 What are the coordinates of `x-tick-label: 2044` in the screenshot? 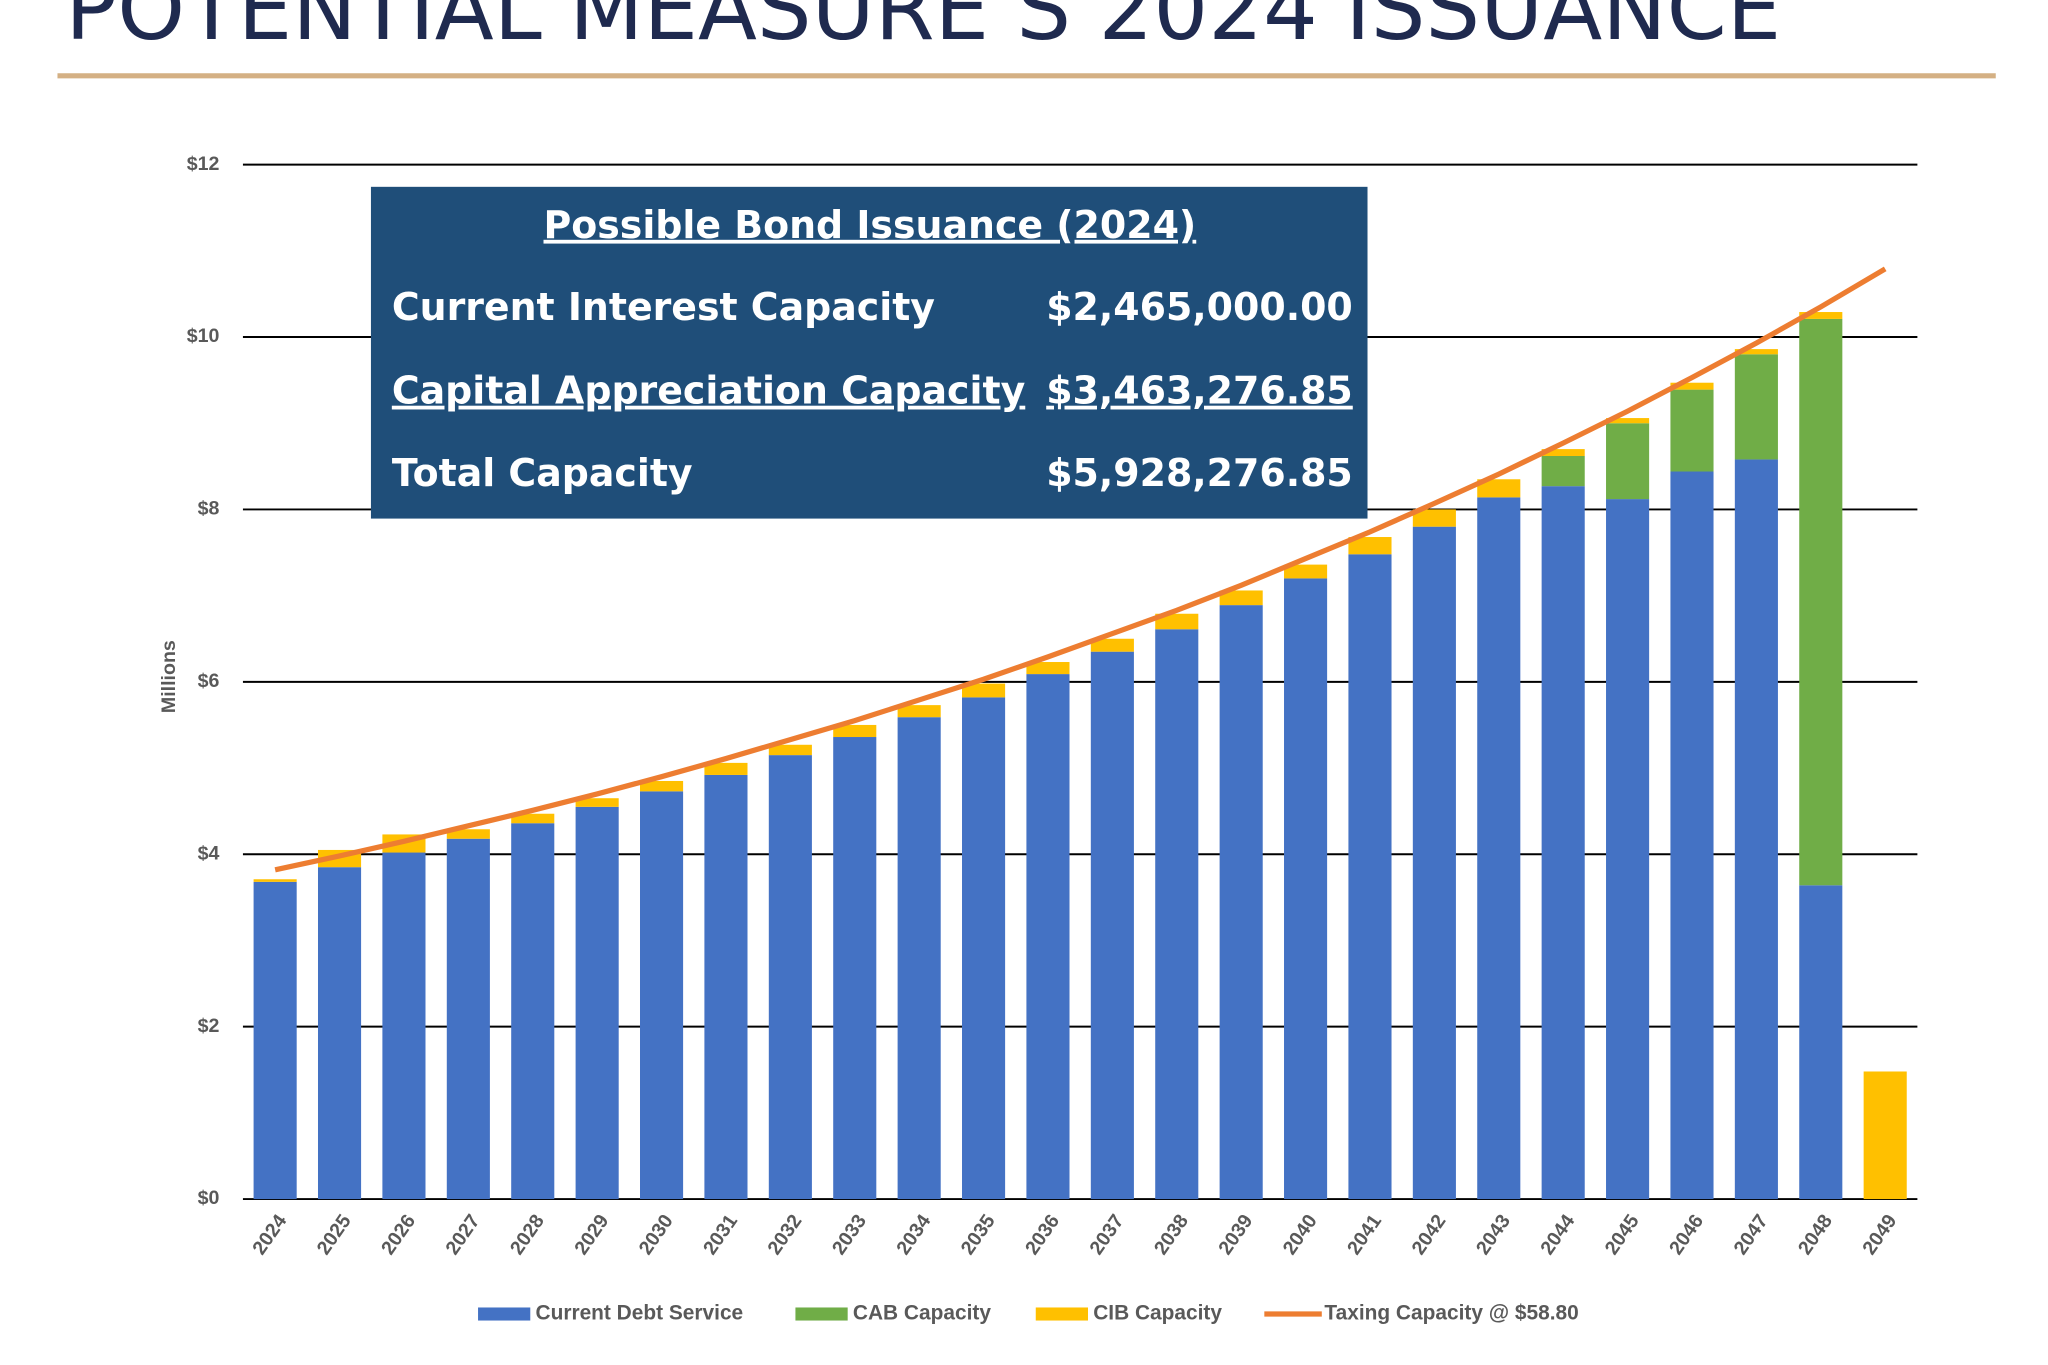 It's located at (1557, 1234).